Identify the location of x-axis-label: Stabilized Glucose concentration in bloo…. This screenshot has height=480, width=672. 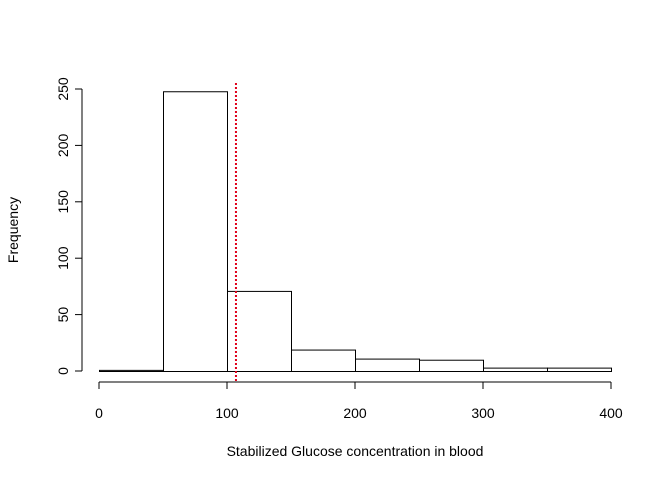
(355, 451).